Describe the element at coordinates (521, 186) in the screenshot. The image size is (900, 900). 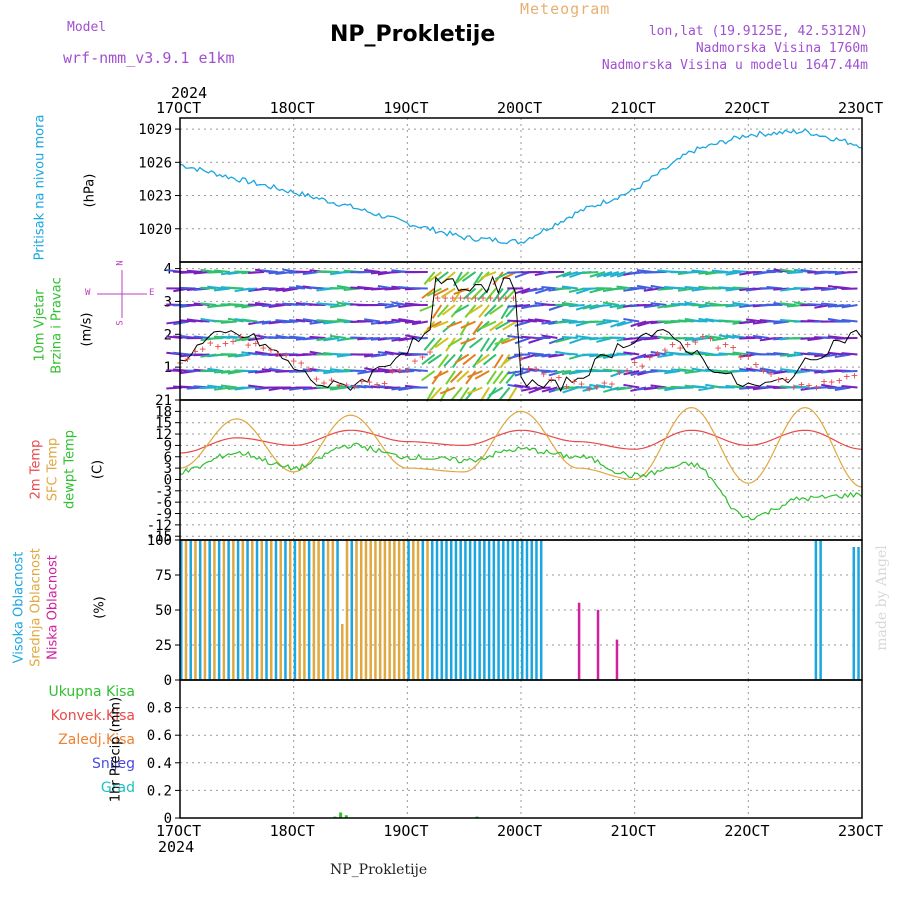
I see `pressure-line` at that location.